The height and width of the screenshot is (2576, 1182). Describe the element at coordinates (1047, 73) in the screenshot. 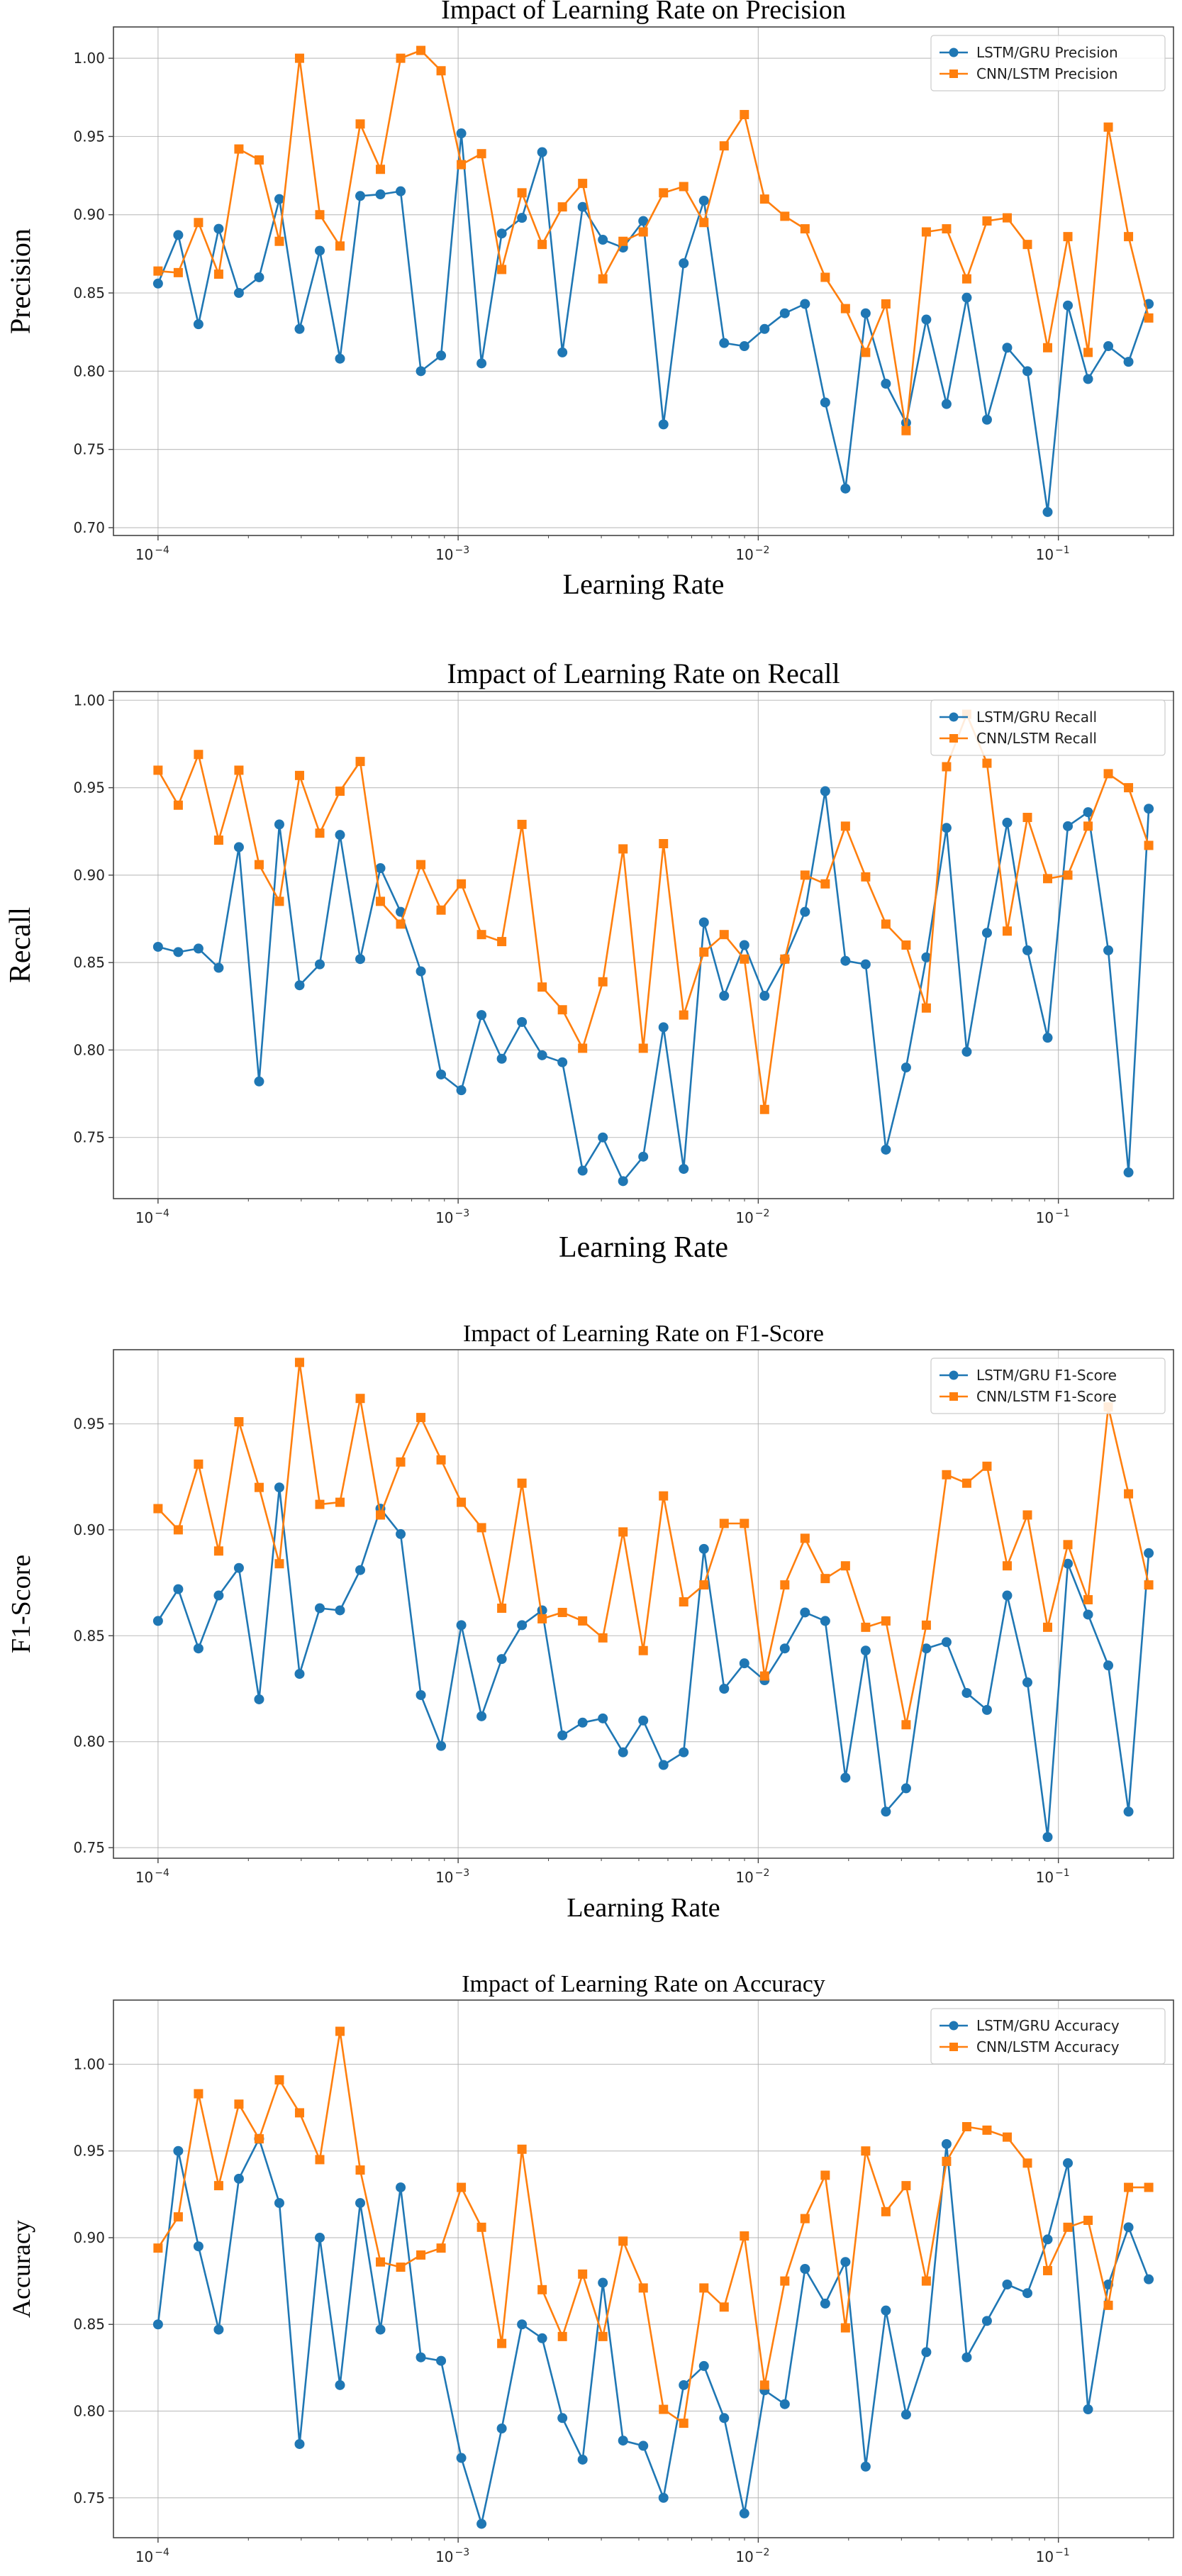

I see `legend-label: CNN/LSTM Precision` at that location.